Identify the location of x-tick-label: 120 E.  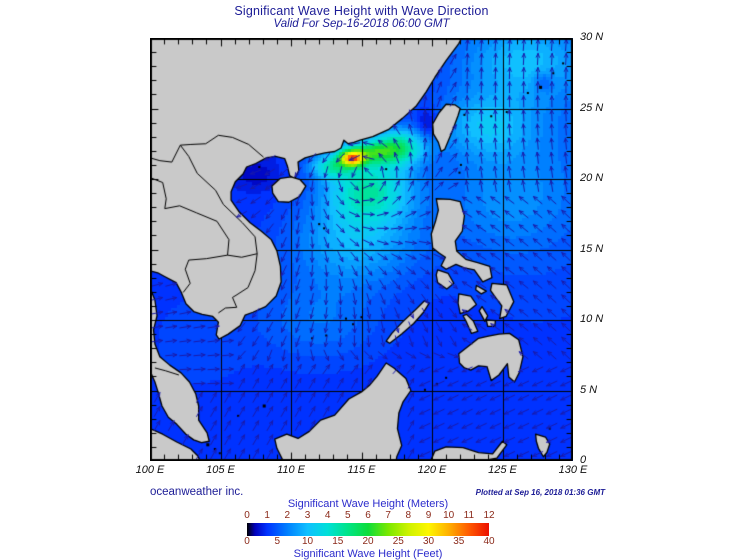
(432, 470).